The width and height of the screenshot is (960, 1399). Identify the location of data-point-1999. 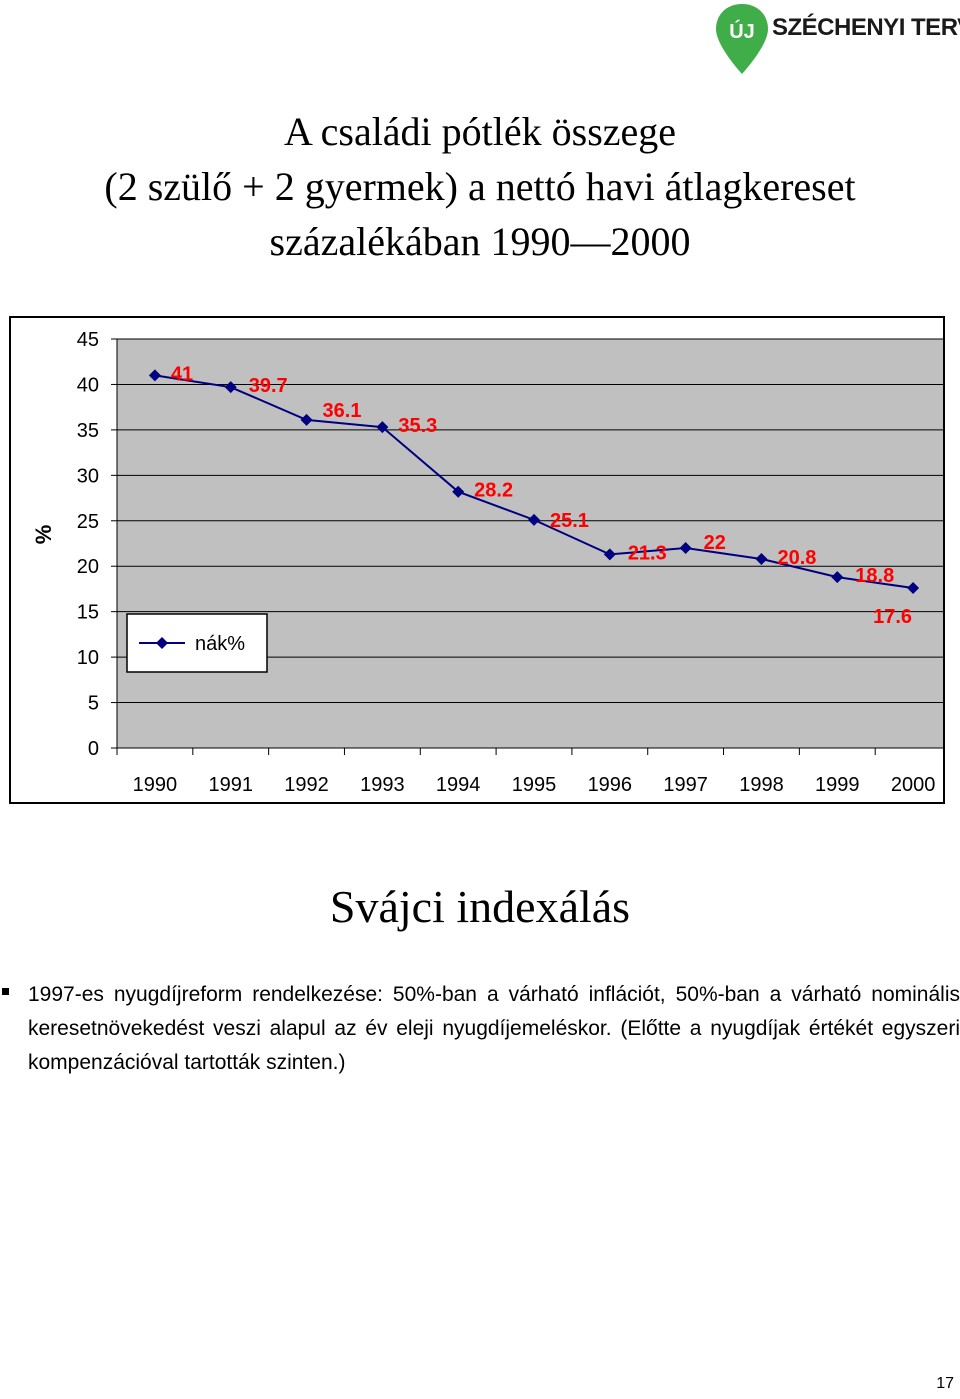
(837, 577).